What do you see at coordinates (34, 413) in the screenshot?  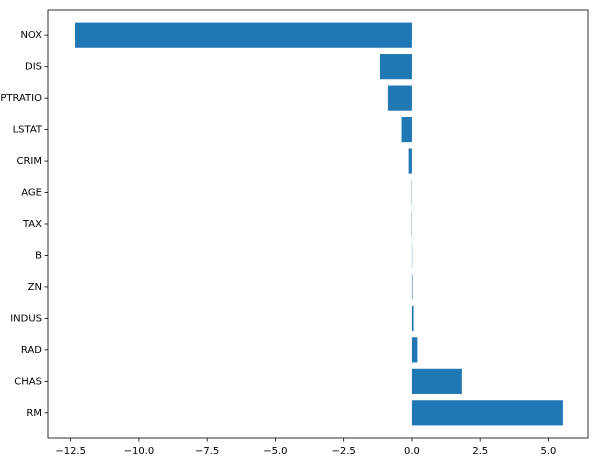 I see `y-tick-label: RM` at bounding box center [34, 413].